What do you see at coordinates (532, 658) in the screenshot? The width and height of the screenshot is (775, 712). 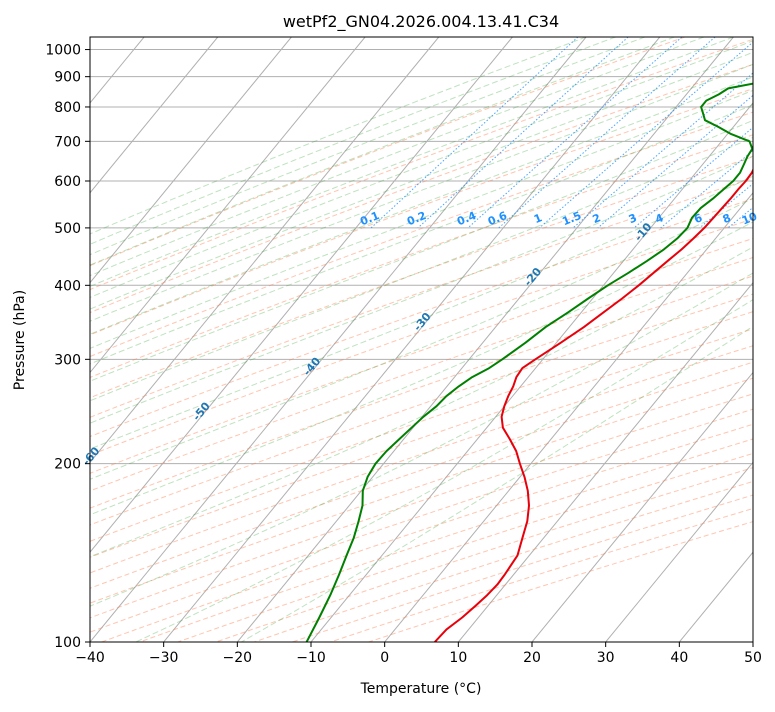 I see `x-tick-label: 20` at bounding box center [532, 658].